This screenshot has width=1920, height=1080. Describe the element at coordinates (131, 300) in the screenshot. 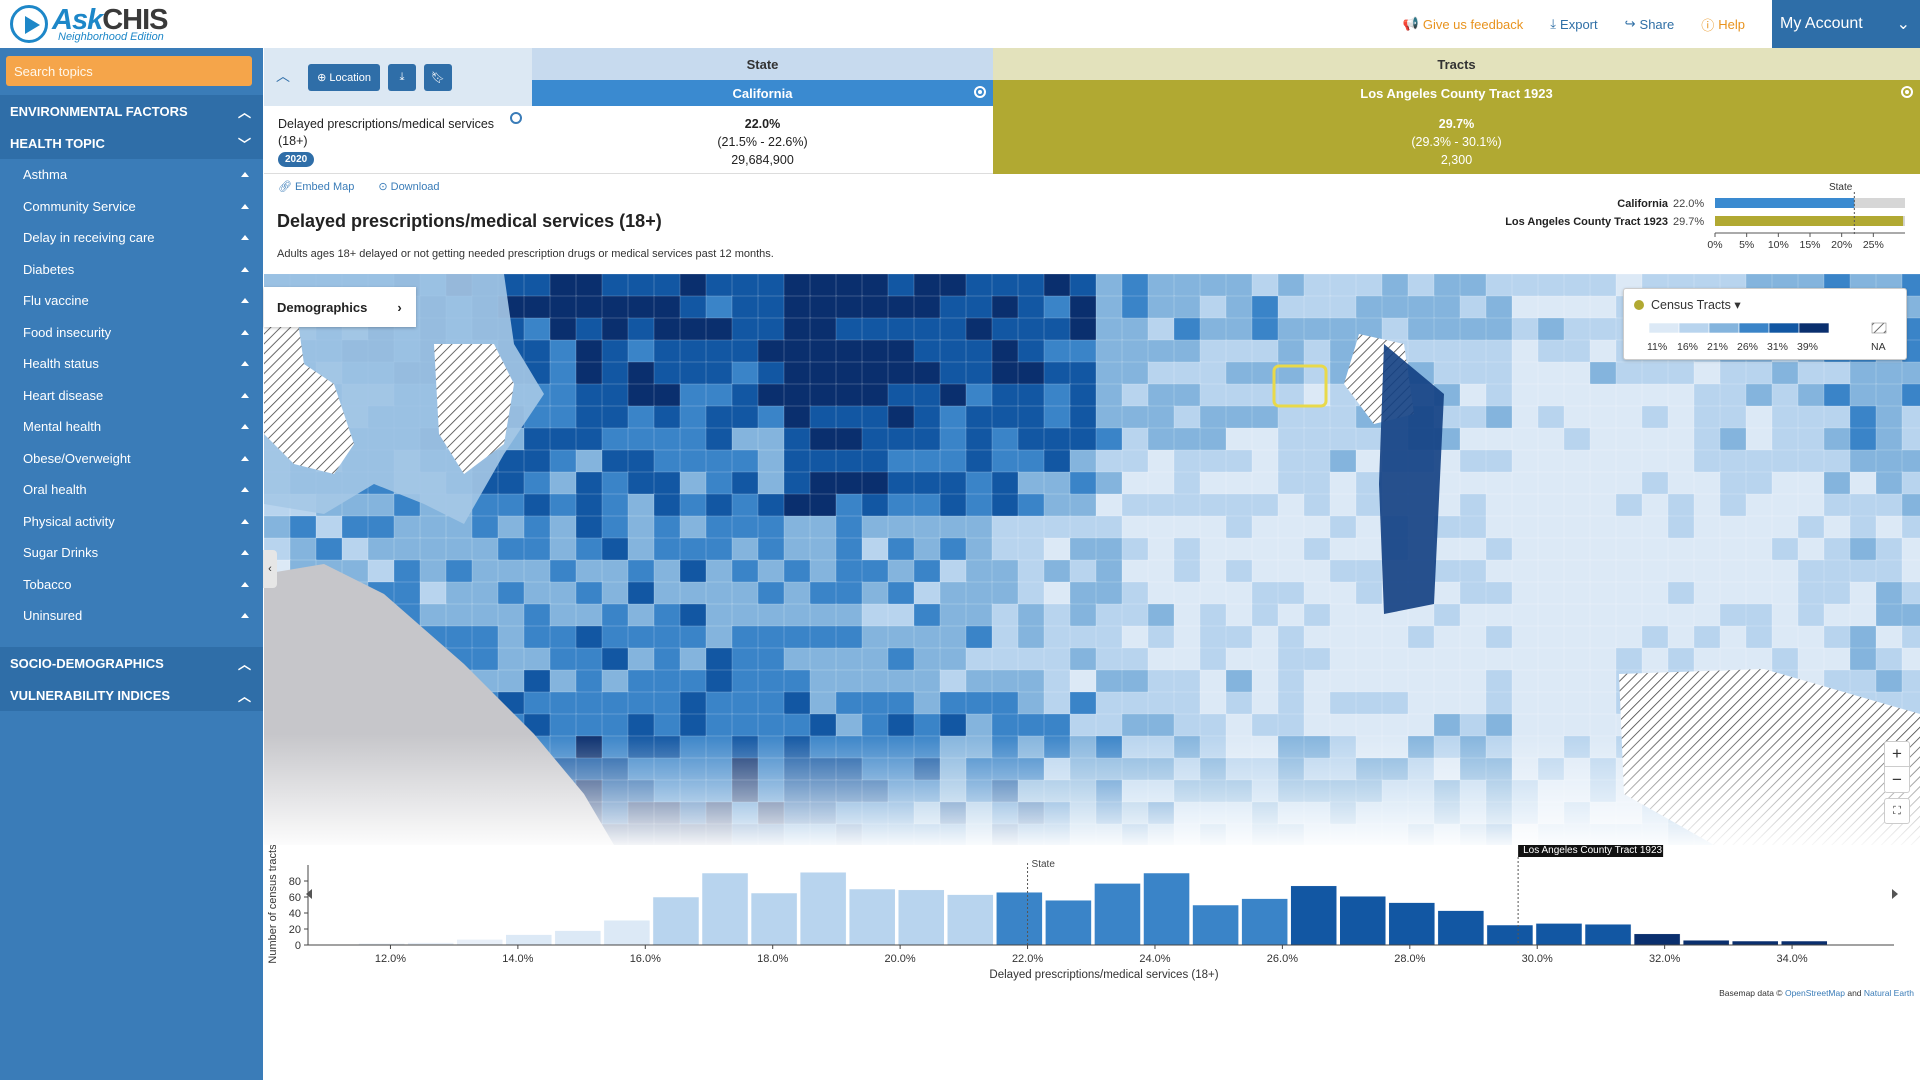

I see `topic-item: Flu vaccine` at that location.